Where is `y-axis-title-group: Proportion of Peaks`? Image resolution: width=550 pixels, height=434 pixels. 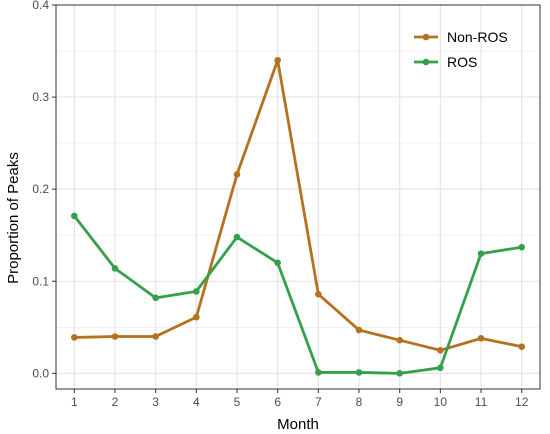 y-axis-title-group: Proportion of Peaks is located at coordinates (13, 218).